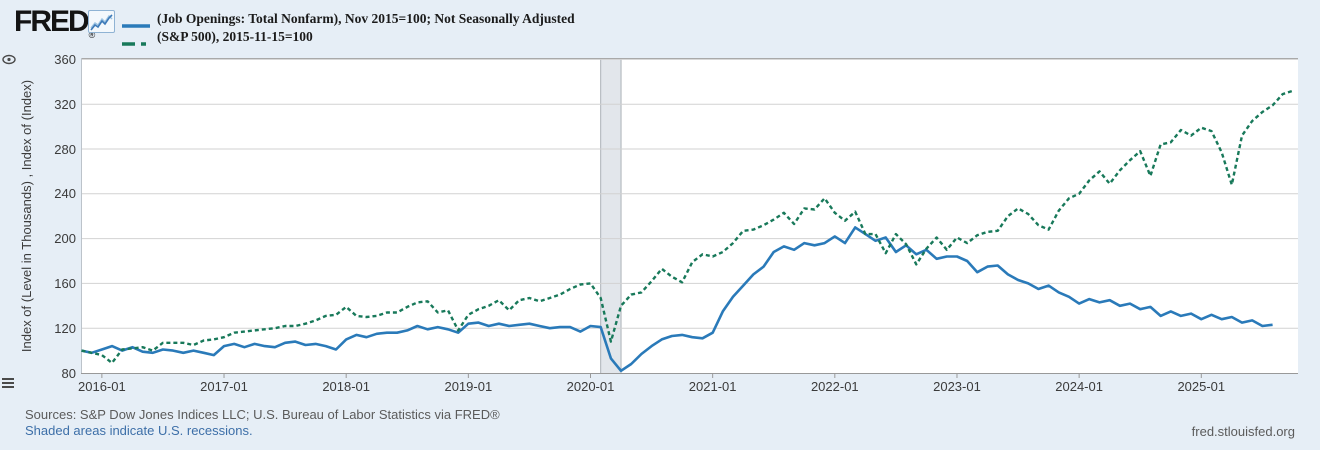 The width and height of the screenshot is (1320, 450). What do you see at coordinates (65, 104) in the screenshot?
I see `y-tick-label: 320` at bounding box center [65, 104].